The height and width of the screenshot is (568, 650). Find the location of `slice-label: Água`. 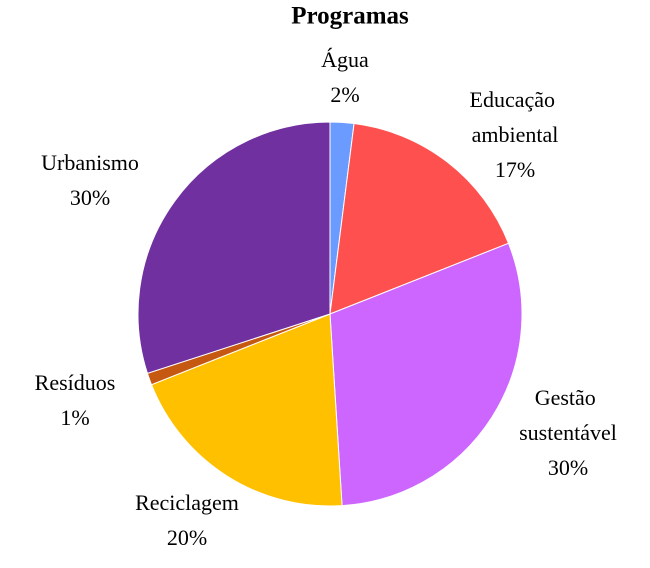

slice-label: Água is located at coordinates (345, 59).